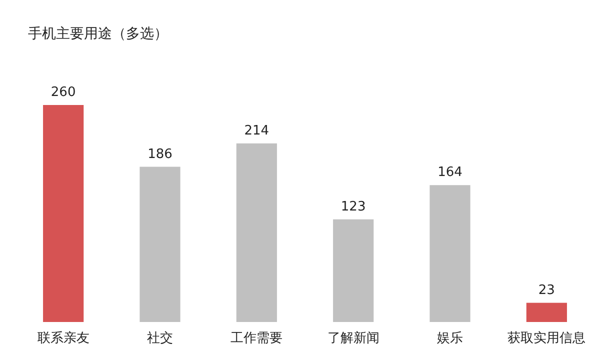 This screenshot has height=364, width=600. Describe the element at coordinates (450, 172) in the screenshot. I see `data-label: 164` at that location.